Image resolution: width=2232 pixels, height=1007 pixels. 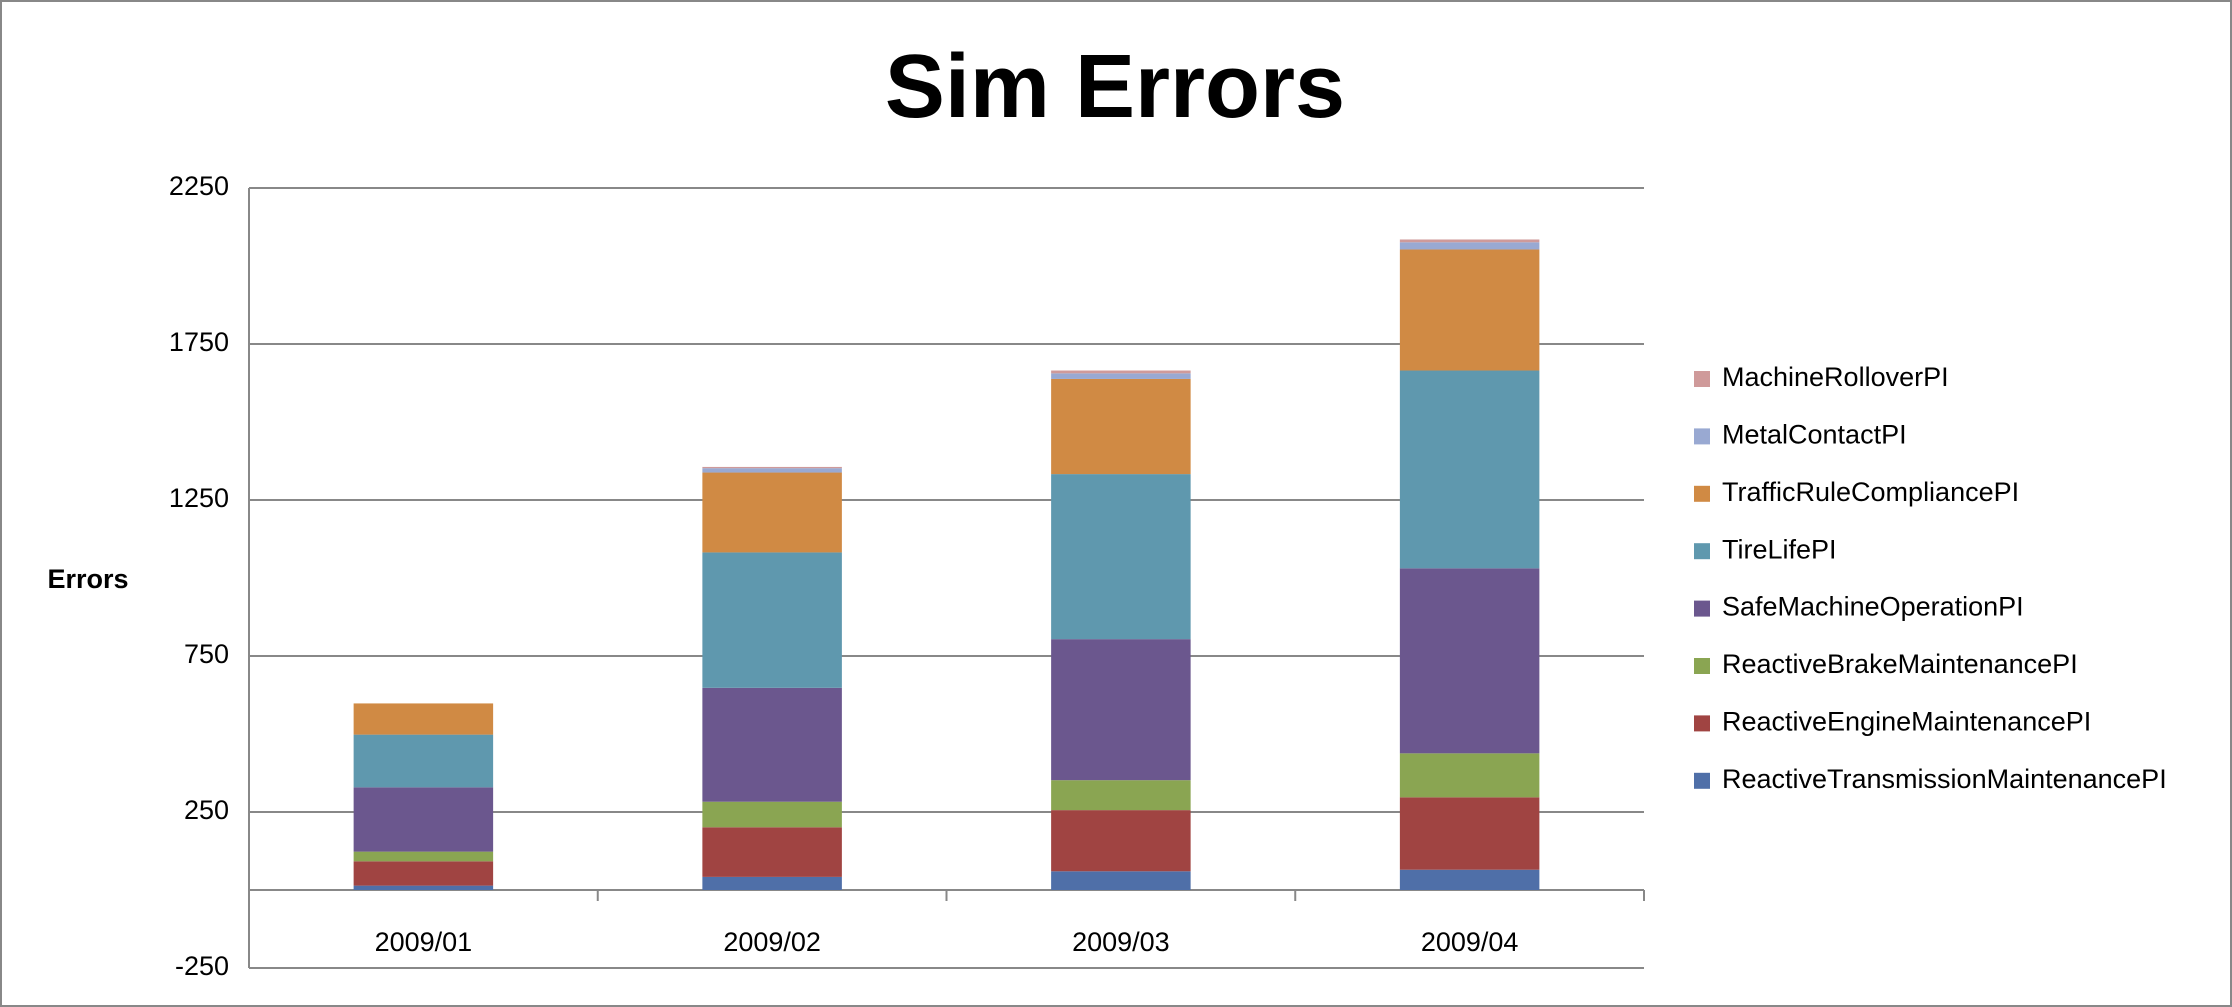 What do you see at coordinates (87, 579) in the screenshot?
I see `y-axis-label: Errors` at bounding box center [87, 579].